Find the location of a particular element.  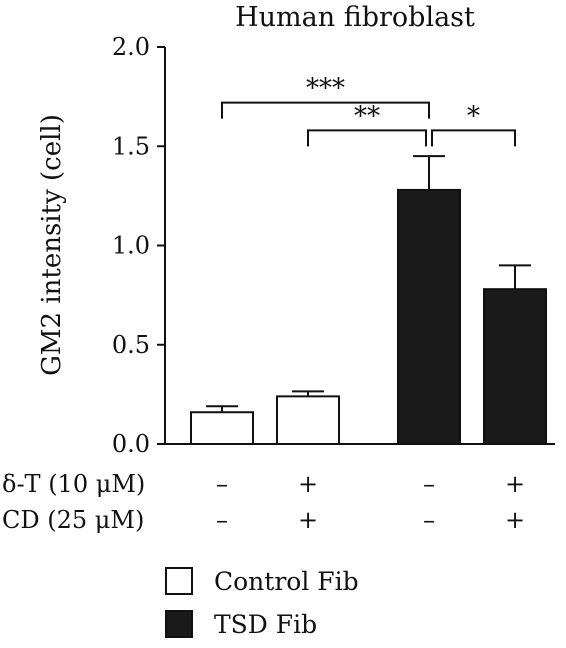

y-tick-label: 1.0 is located at coordinates (131, 246).